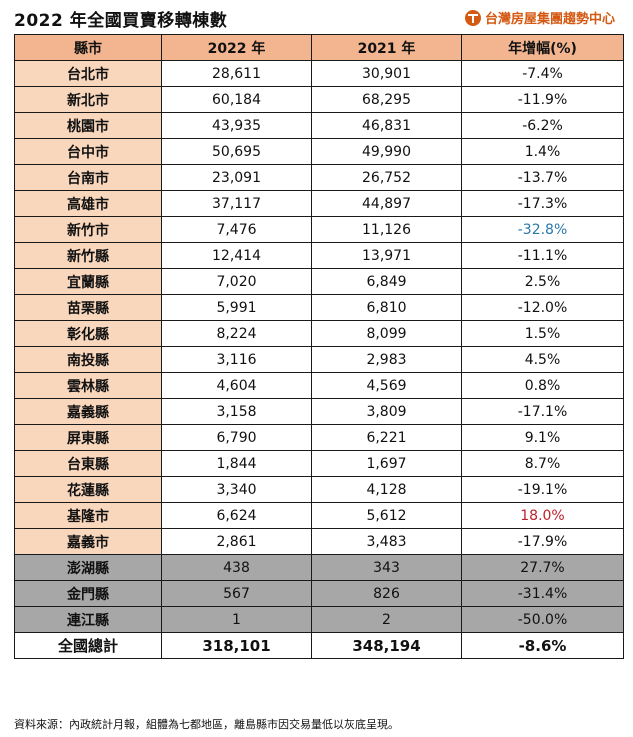 The image size is (633, 737). I want to click on cell-2022: 1, so click(236, 619).